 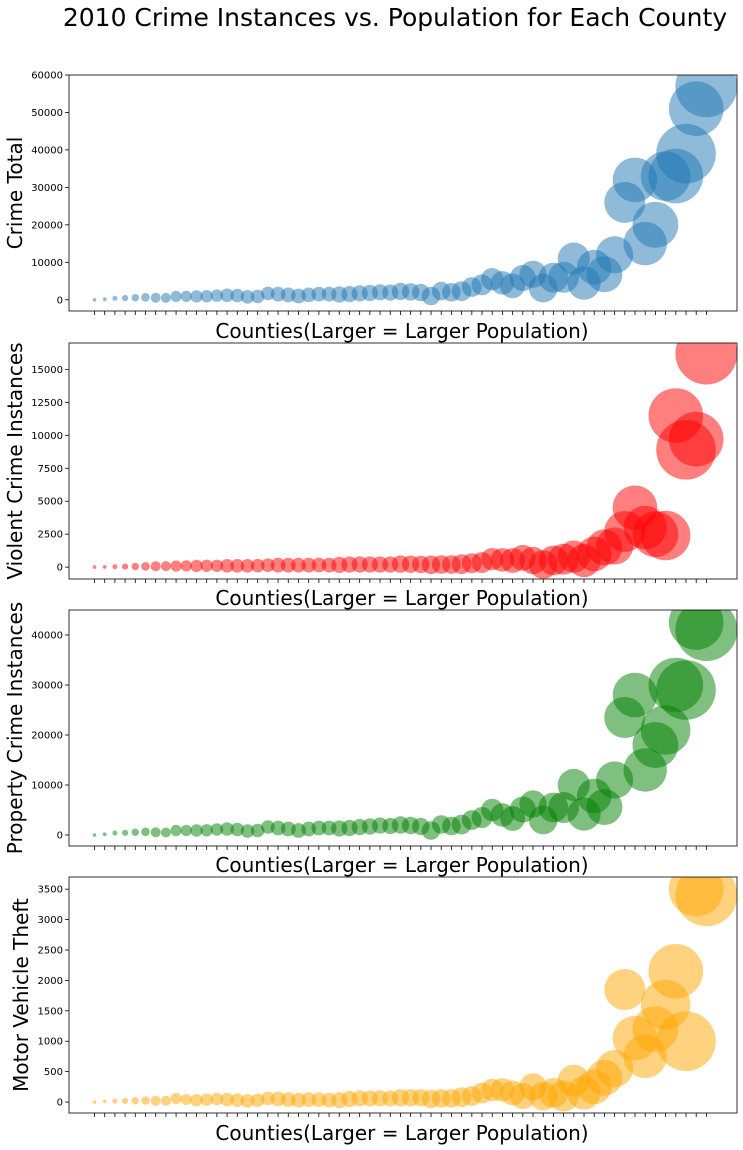 What do you see at coordinates (50, 890) in the screenshot?
I see `y-tick-label: 3500` at bounding box center [50, 890].